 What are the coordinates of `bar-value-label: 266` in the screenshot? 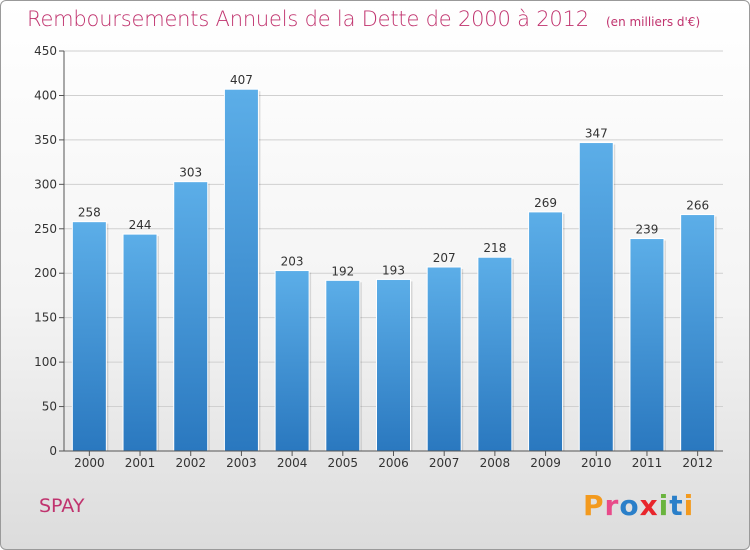 It's located at (697, 206).